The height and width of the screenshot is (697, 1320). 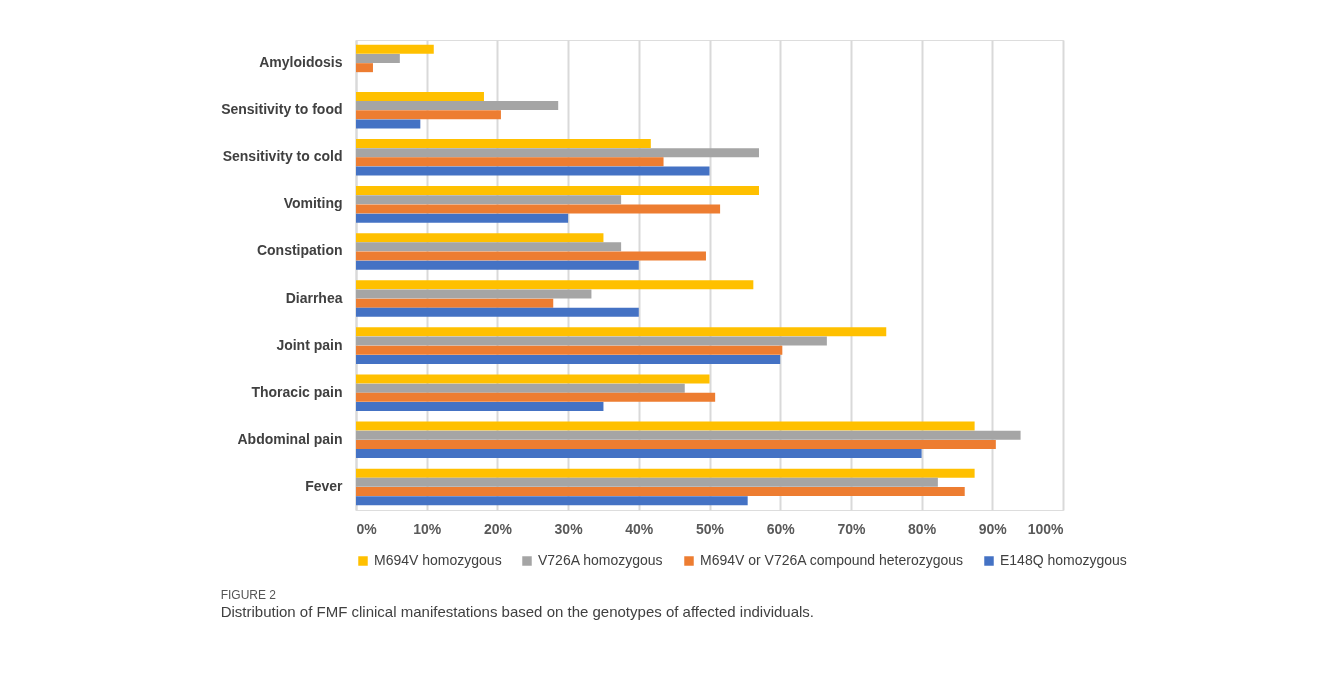 I want to click on legend-label: V726A homozygous, so click(x=600, y=560).